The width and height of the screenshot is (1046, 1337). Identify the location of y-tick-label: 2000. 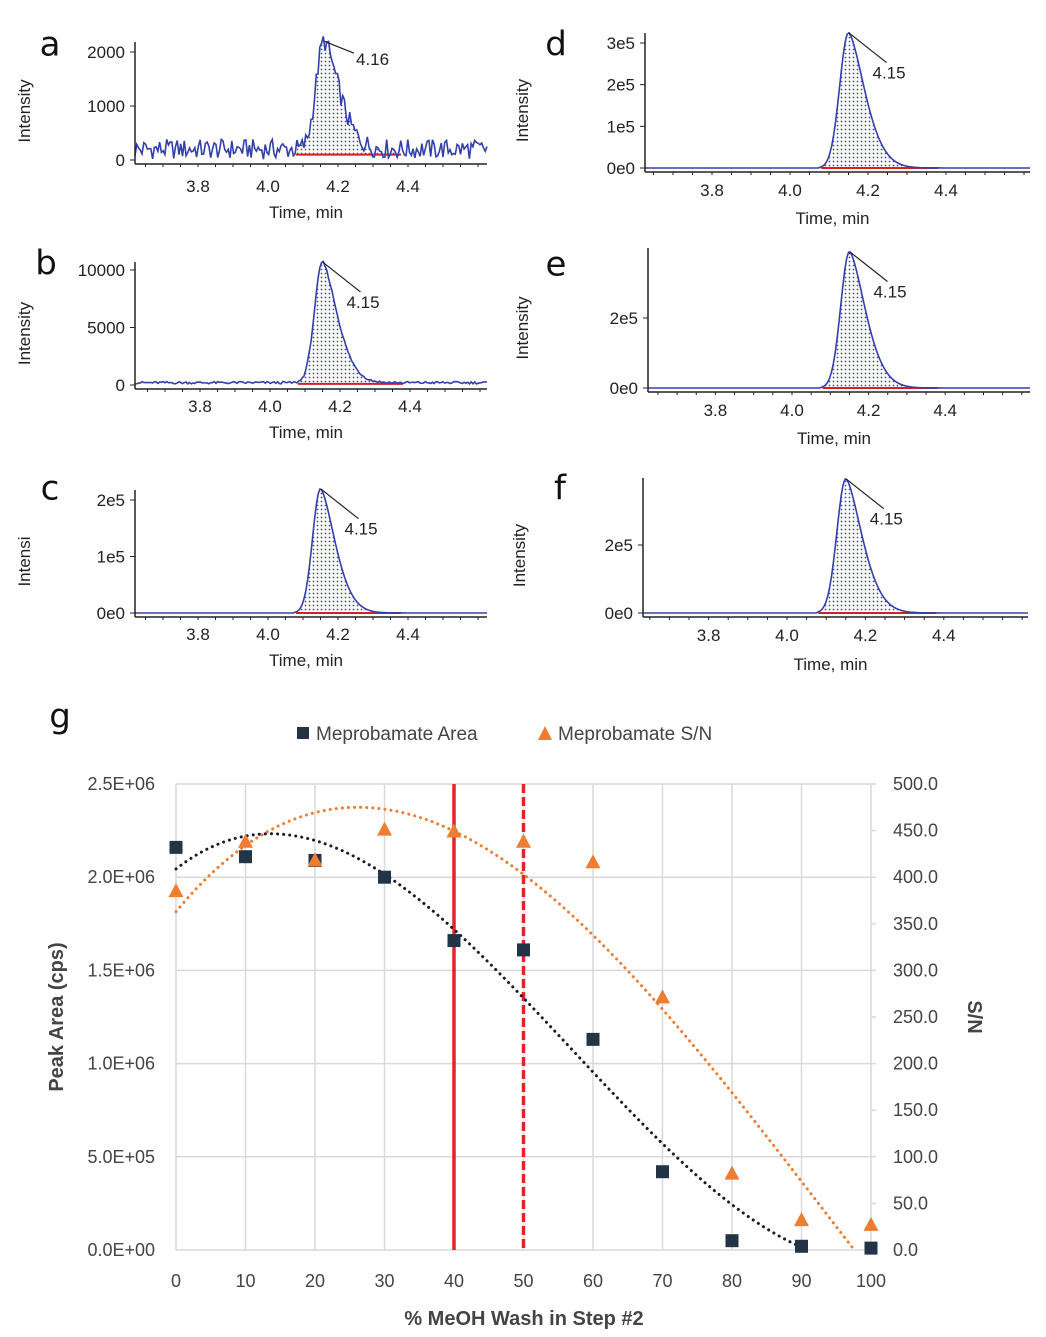
(106, 52).